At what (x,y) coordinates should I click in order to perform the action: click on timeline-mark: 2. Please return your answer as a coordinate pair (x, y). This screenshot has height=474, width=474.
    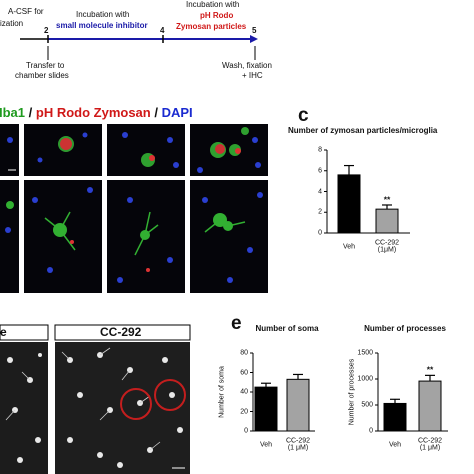
    Looking at the image, I should click on (46, 30).